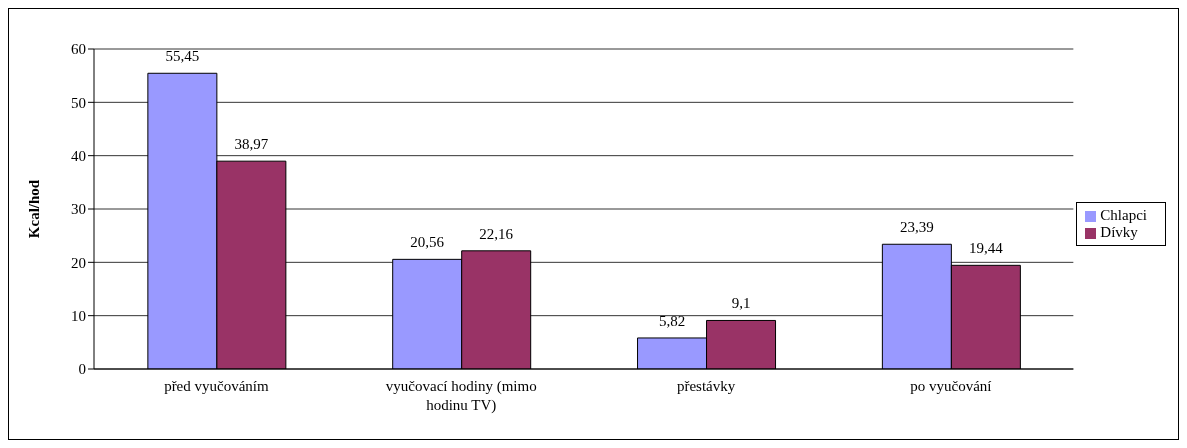  Describe the element at coordinates (78, 315) in the screenshot. I see `y-tick-label: 10` at that location.